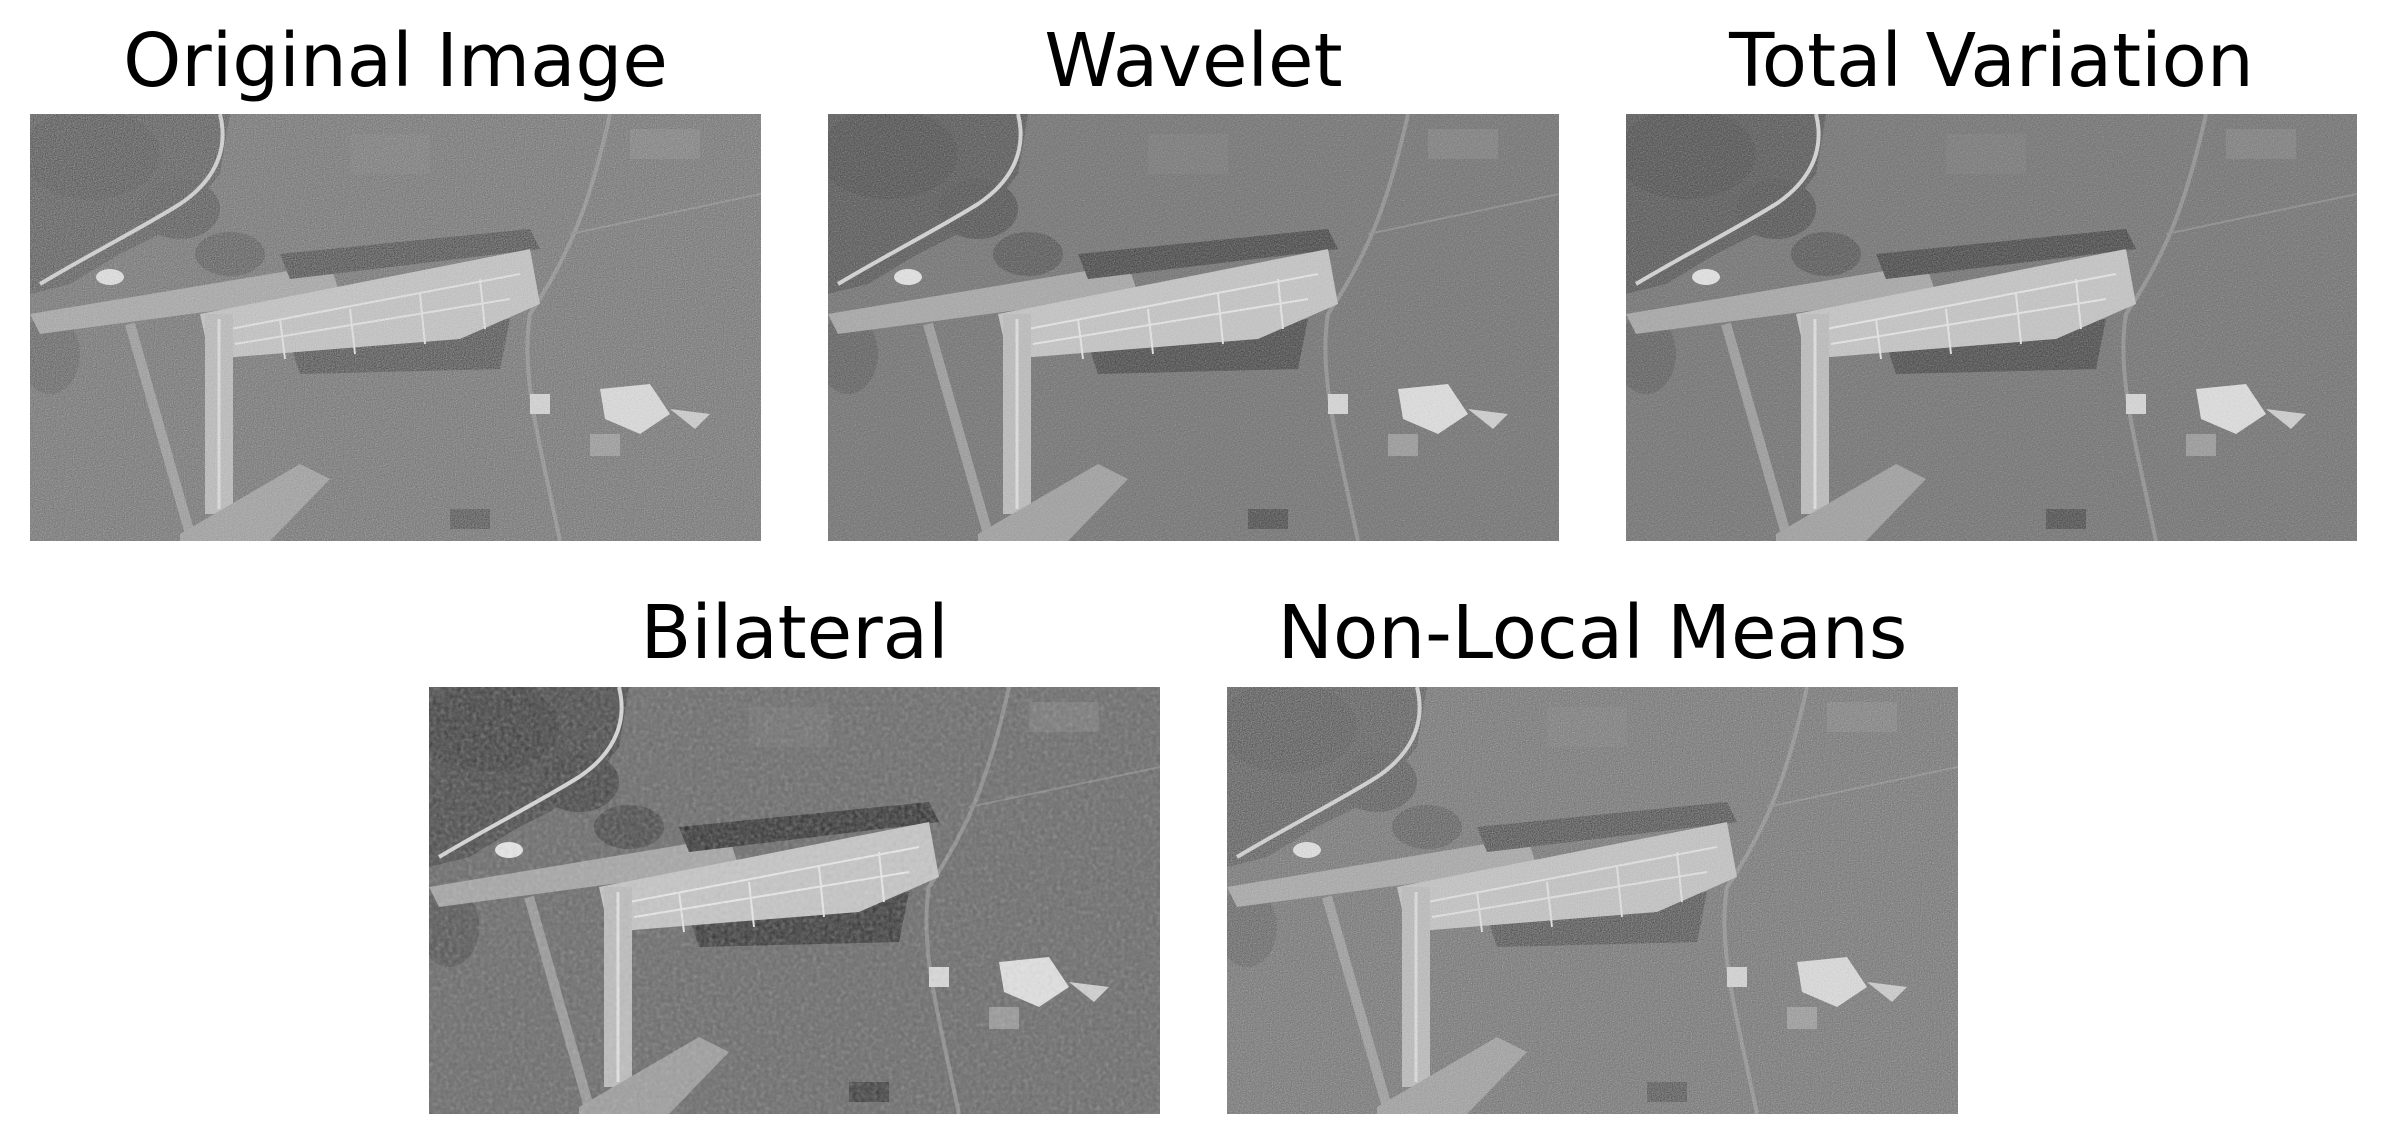  Describe the element at coordinates (1592, 633) in the screenshot. I see `panel-title: Non-Local Means` at that location.